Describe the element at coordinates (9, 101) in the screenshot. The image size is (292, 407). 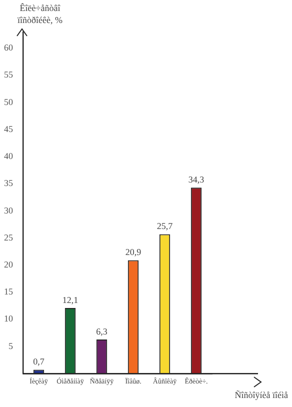
I see `y-tick-label: 50` at that location.